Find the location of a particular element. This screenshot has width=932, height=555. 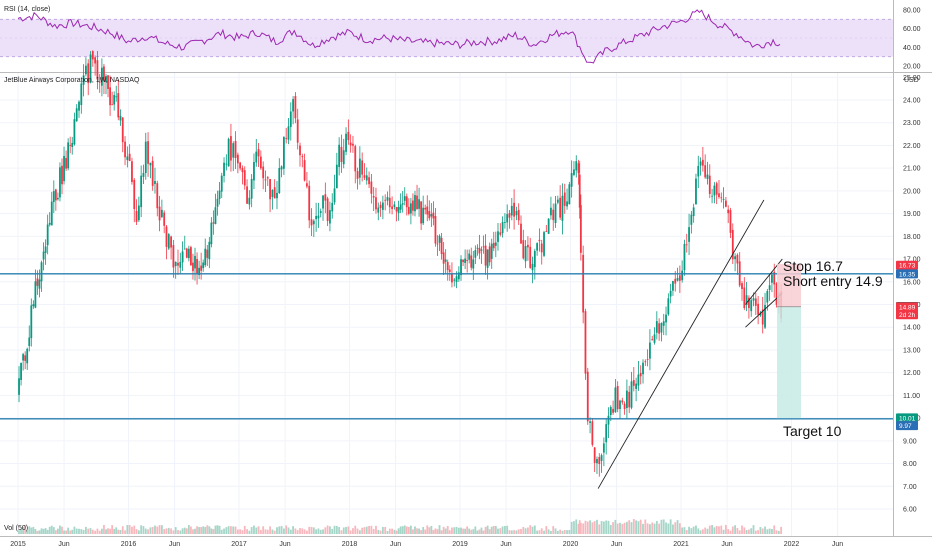

time-tick-label: 2022 is located at coordinates (792, 544).